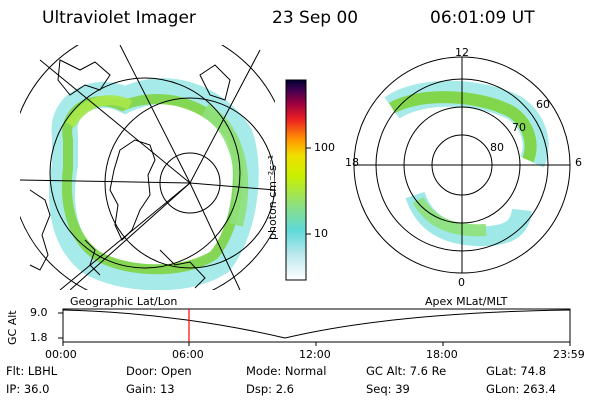 The image size is (600, 400). I want to click on info-door-value: Open, so click(176, 371).